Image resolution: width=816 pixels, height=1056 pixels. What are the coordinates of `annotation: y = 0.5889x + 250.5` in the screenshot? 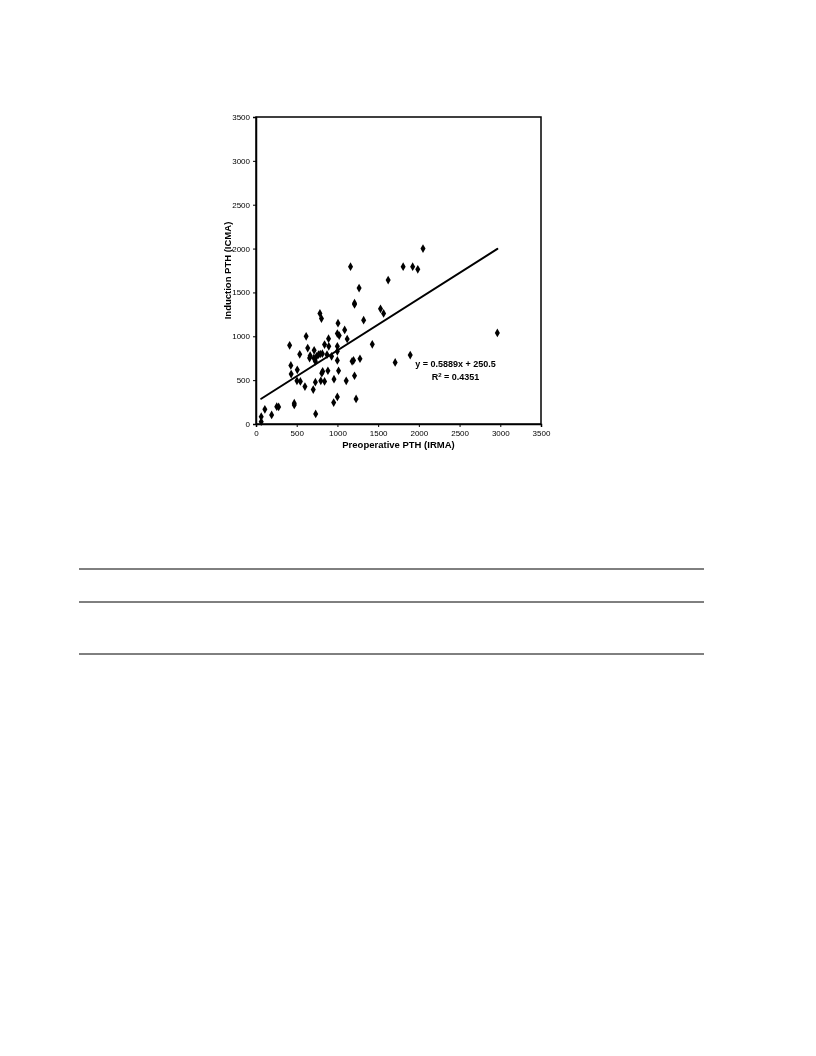 It's located at (455, 363).